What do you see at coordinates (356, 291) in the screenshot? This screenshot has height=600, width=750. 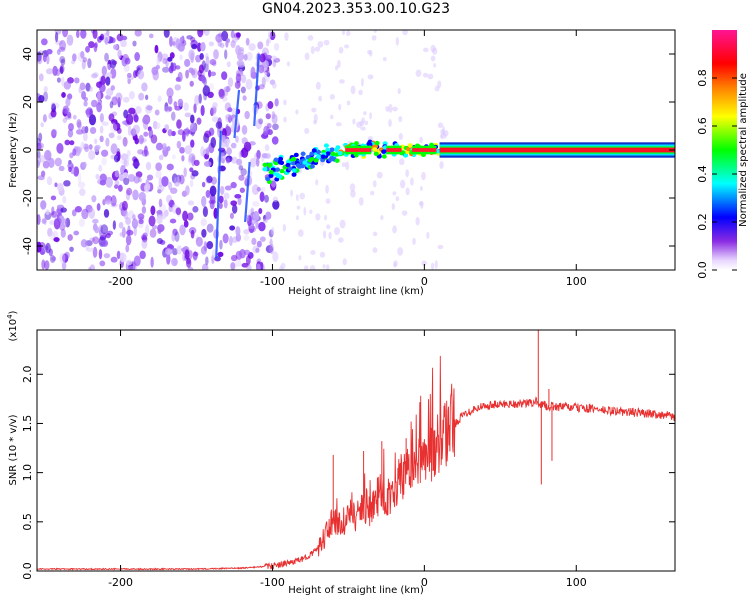 I see `spectrogram-x-axis-label: Height of straight line (km)` at bounding box center [356, 291].